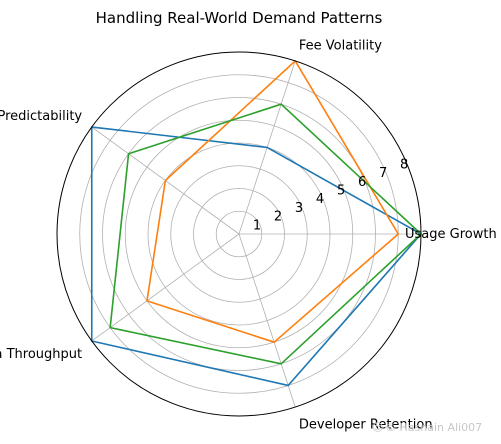 This screenshot has width=501, height=444. What do you see at coordinates (433, 427) in the screenshot?
I see `watermark-text: © Hasnain Ali007` at bounding box center [433, 427].